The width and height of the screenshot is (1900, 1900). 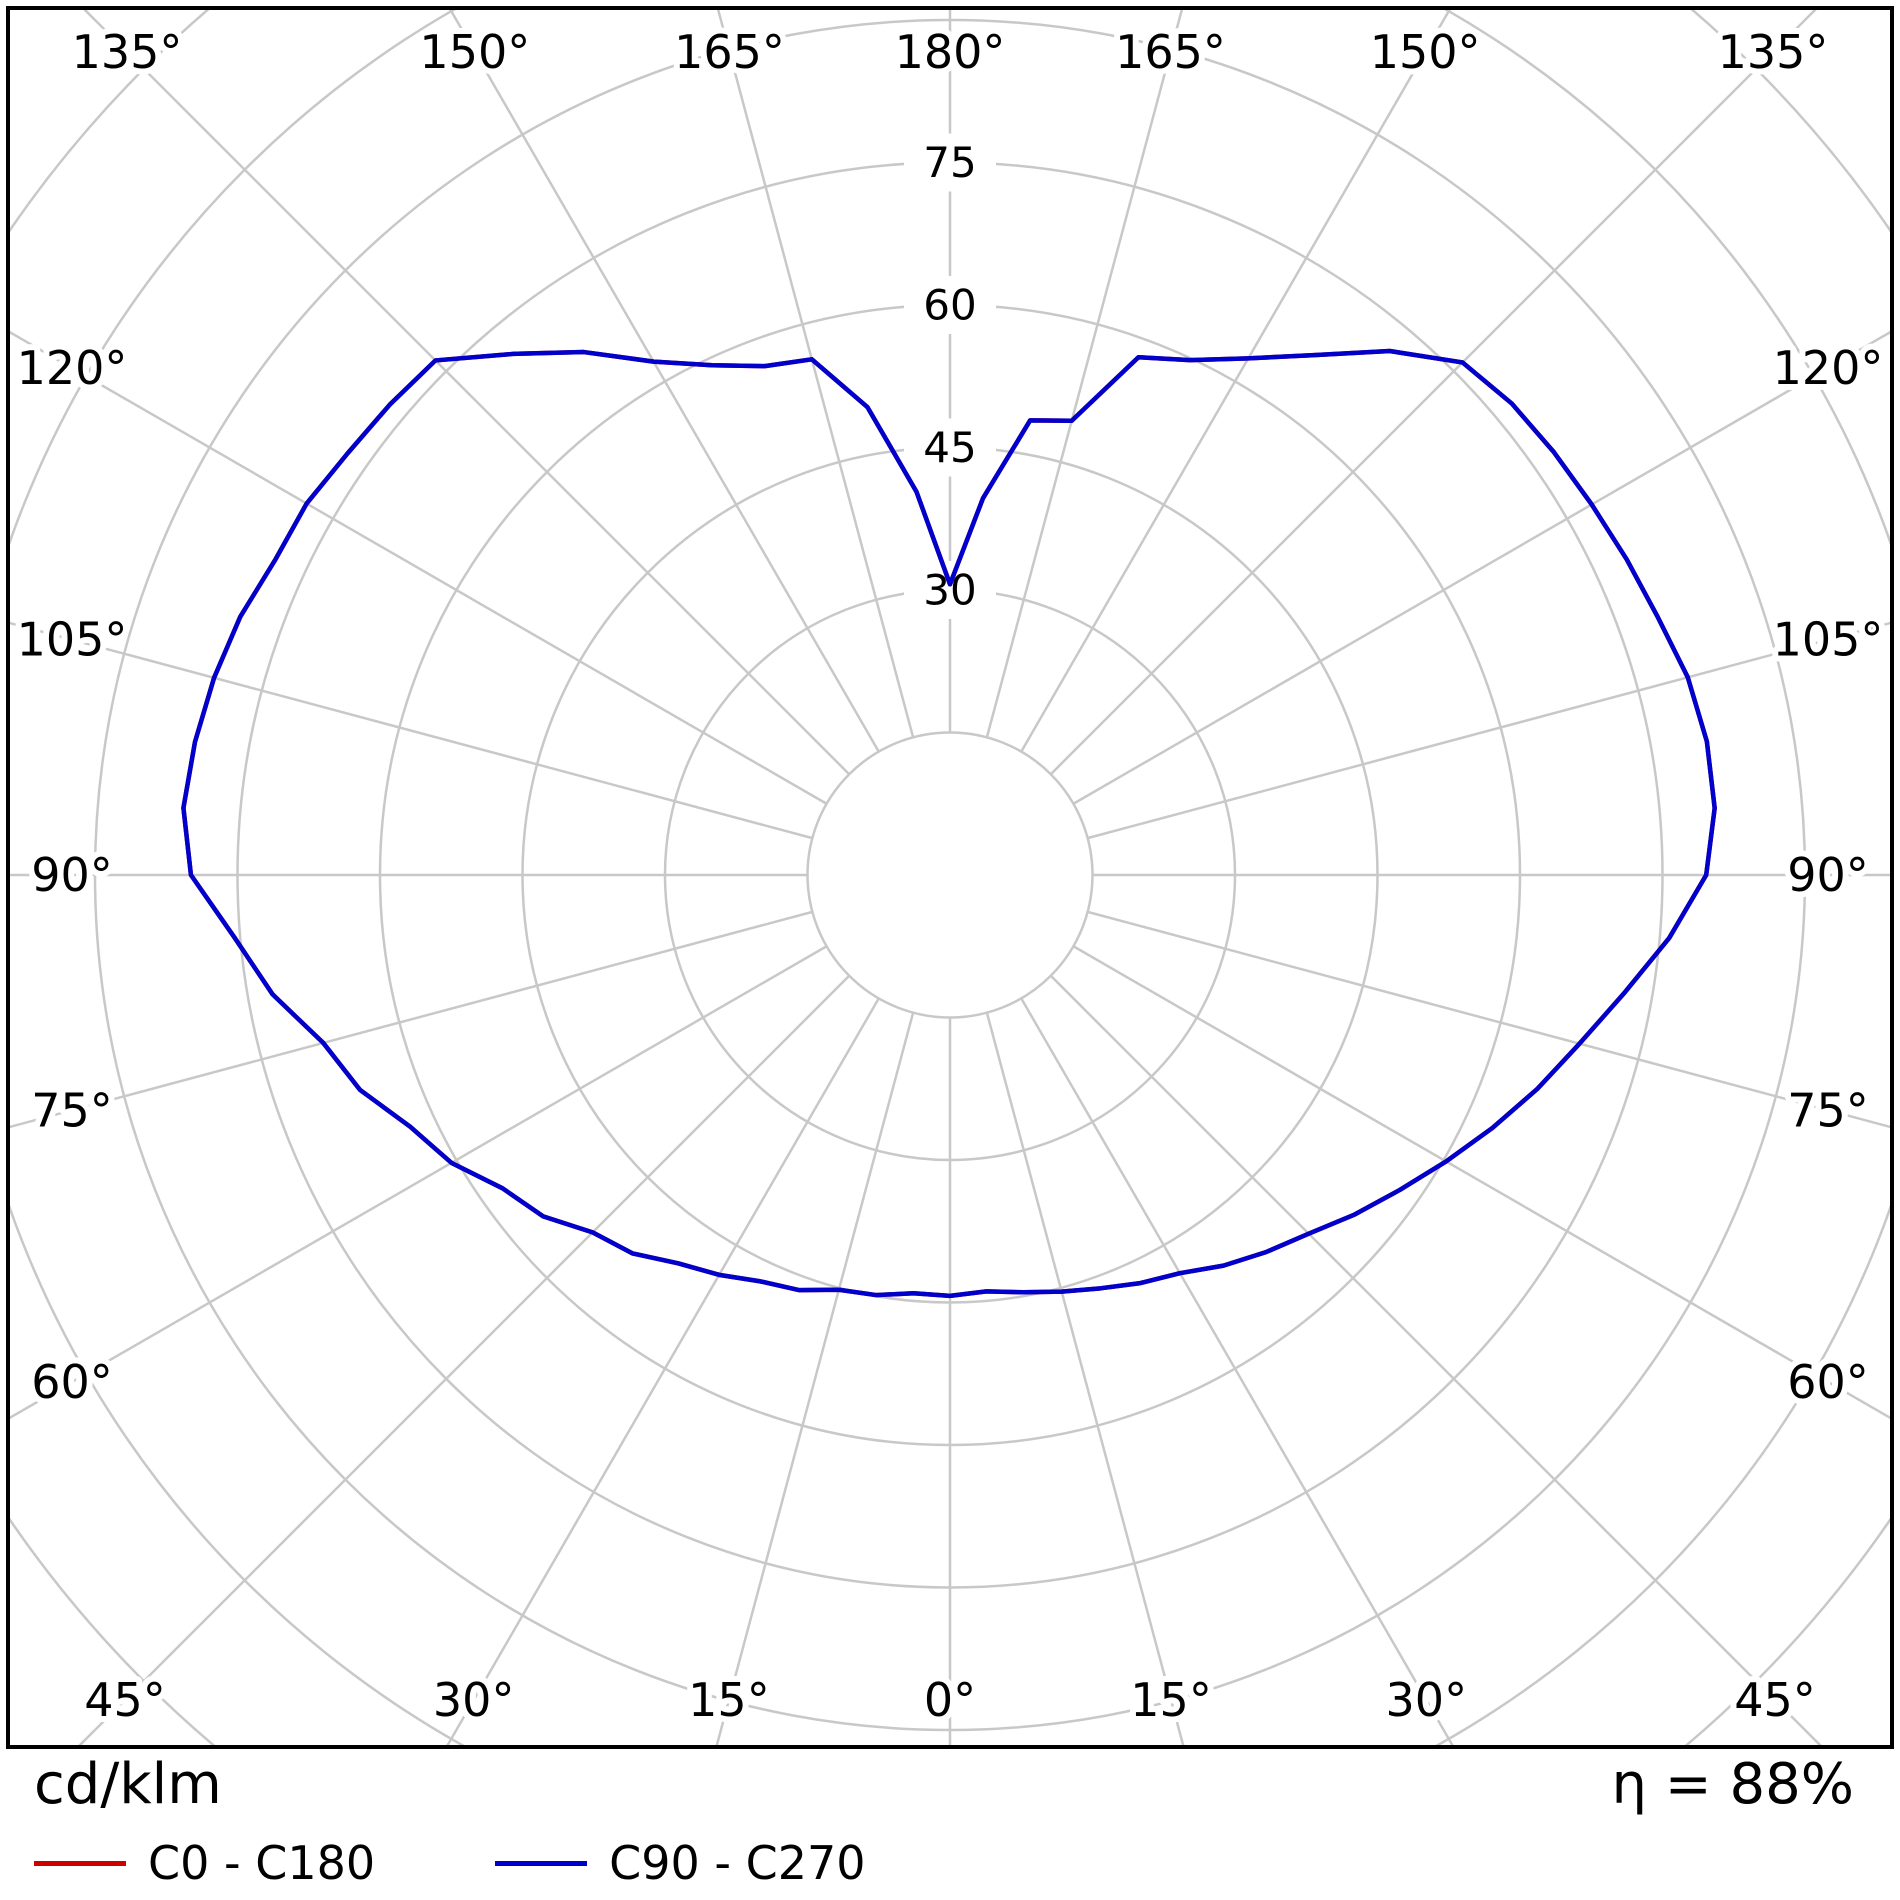 What do you see at coordinates (80, 1863) in the screenshot?
I see `legend-swatch-c0-c180-icon` at bounding box center [80, 1863].